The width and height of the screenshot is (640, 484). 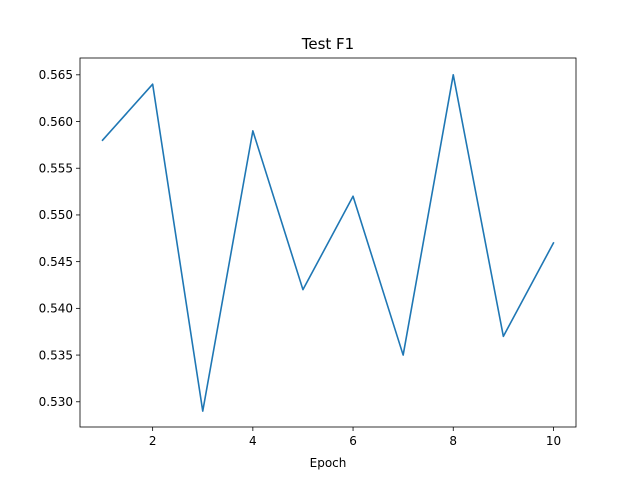 I want to click on y-tick-label: 0.535, so click(x=56, y=355).